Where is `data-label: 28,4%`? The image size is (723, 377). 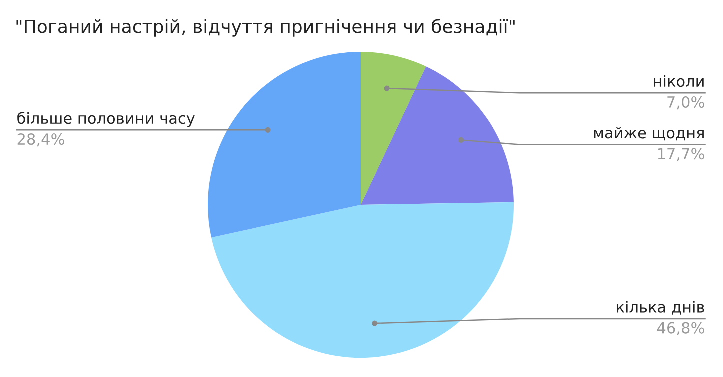 data-label: 28,4% is located at coordinates (41, 140).